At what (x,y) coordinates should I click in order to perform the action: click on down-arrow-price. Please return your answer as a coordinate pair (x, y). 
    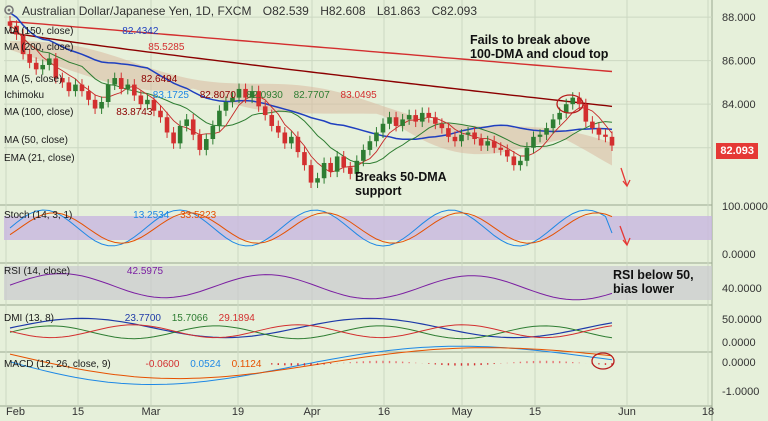
    Looking at the image, I should click on (624, 177).